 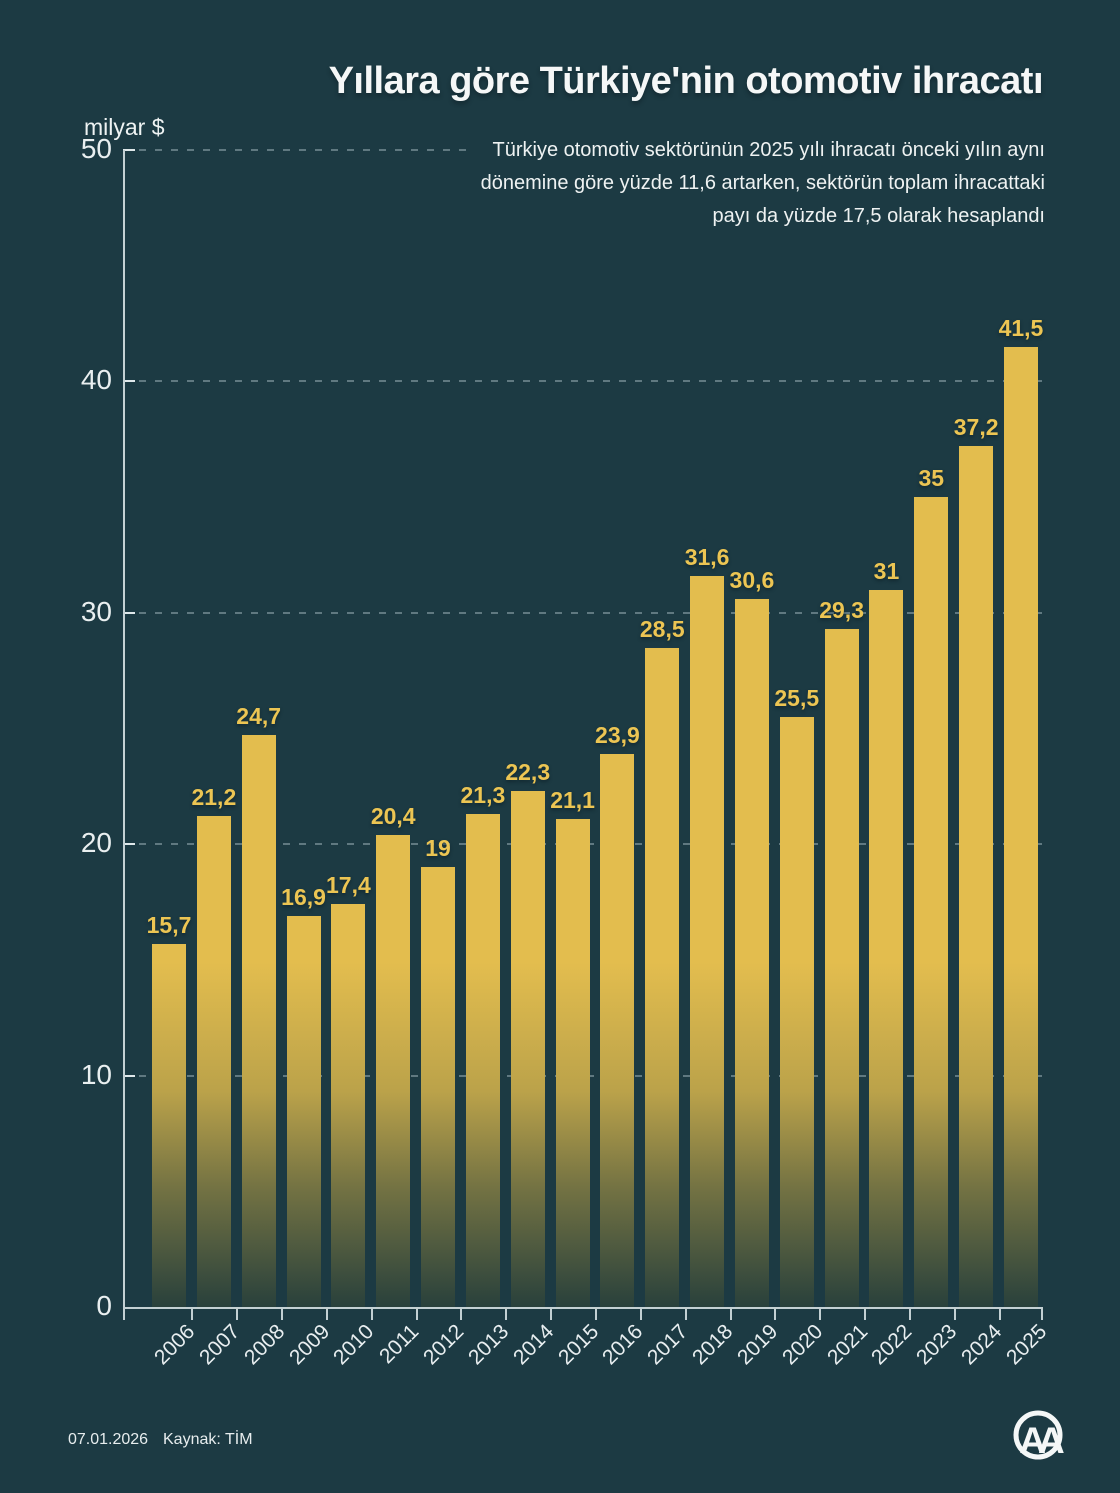 What do you see at coordinates (482, 1060) in the screenshot?
I see `bar-2013` at bounding box center [482, 1060].